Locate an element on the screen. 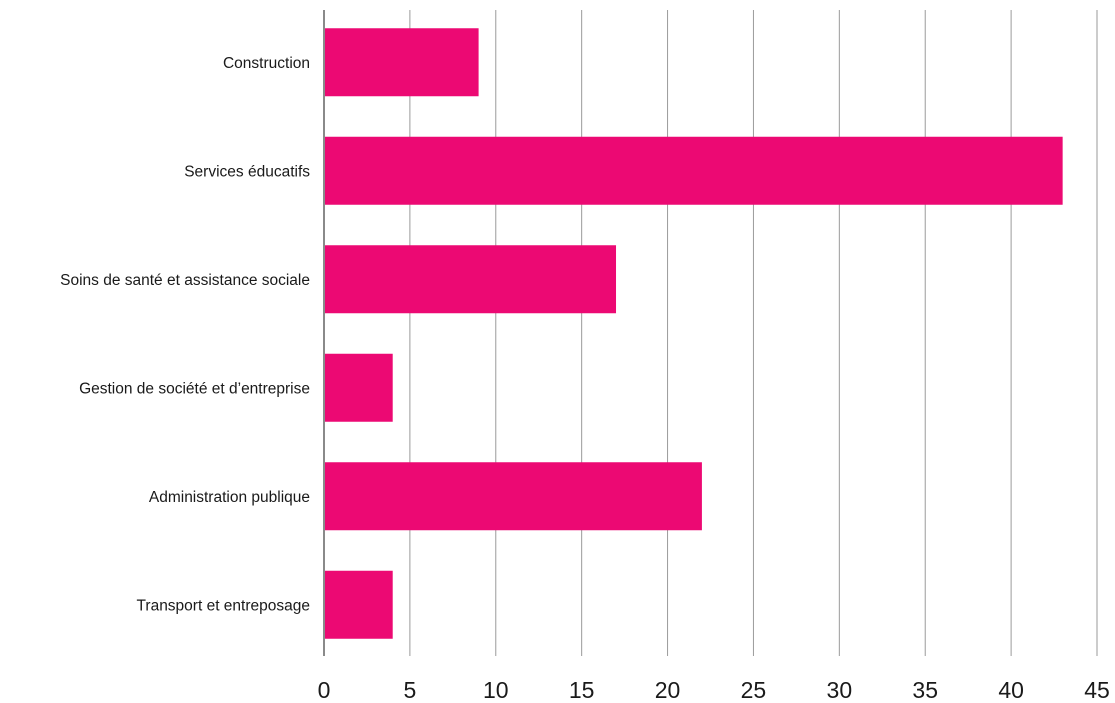 The width and height of the screenshot is (1115, 703). x-tick-label: 20 is located at coordinates (668, 690).